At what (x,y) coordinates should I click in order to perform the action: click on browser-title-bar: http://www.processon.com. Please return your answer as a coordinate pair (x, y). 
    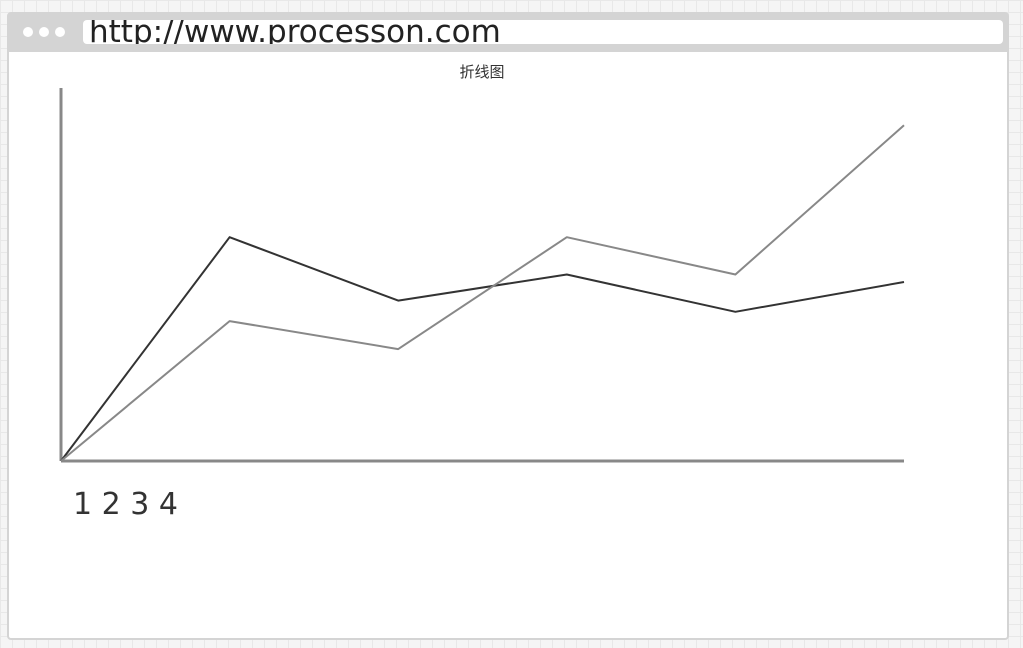
    Looking at the image, I should click on (508, 33).